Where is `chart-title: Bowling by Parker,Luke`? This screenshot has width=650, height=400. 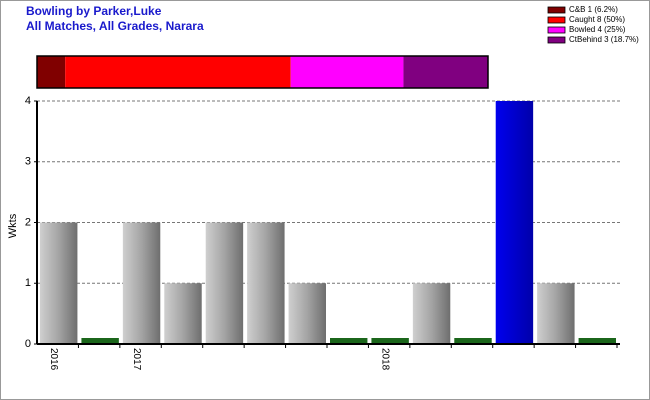
chart-title: Bowling by Parker,Luke is located at coordinates (94, 11).